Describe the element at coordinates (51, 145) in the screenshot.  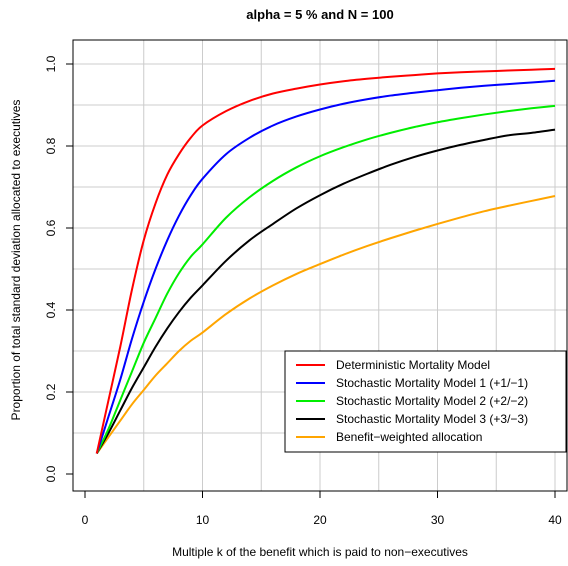
I see `y-tick-label: 0.8` at that location.